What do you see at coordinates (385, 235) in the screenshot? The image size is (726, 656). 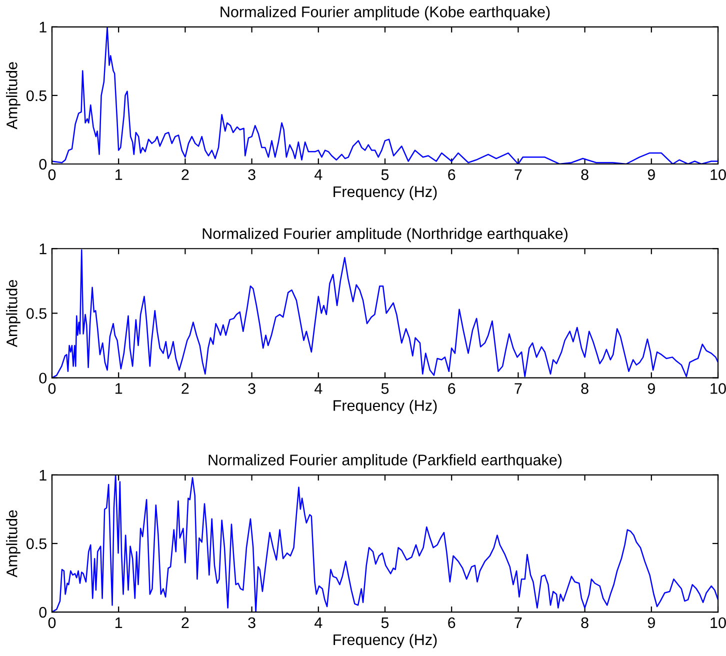 I see `chart-title: Normalized Fourier amplitude (Northridge earthquake)` at bounding box center [385, 235].